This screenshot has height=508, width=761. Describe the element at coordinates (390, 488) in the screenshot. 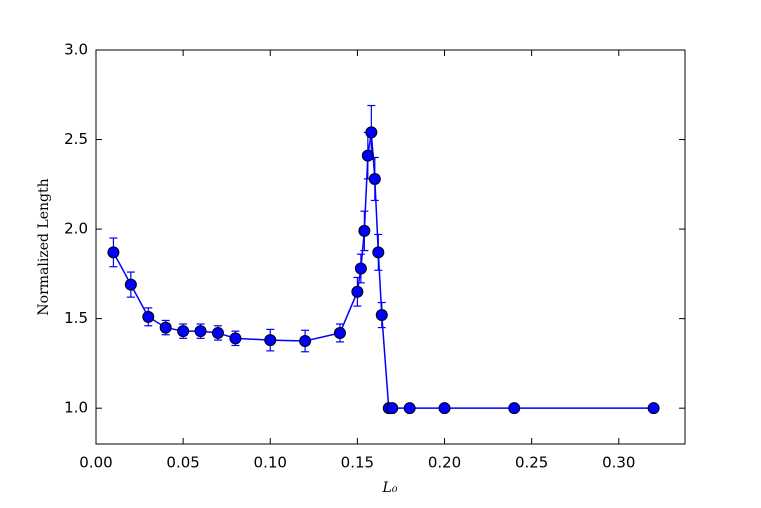

I see `x-axis-label: L₀` at that location.